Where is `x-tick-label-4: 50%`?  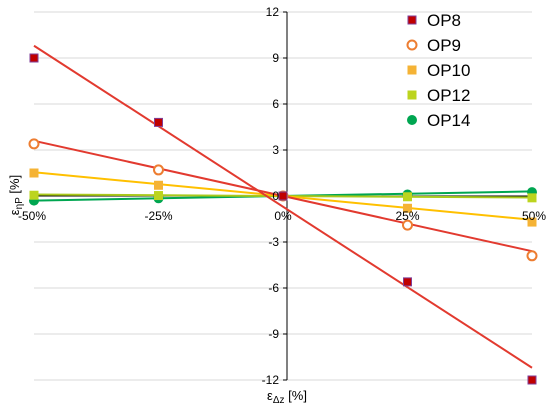
x-tick-label-4: 50% is located at coordinates (534, 216).